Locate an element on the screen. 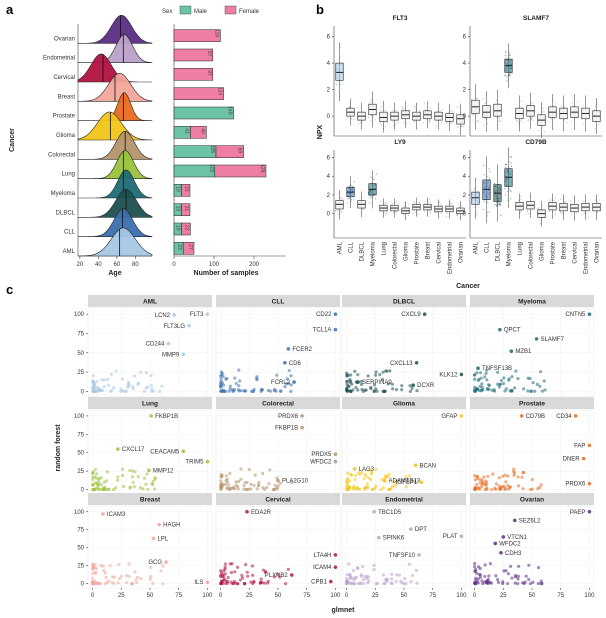 This screenshot has width=606, height=618. scatter-point-label: MZB1 is located at coordinates (523, 352).